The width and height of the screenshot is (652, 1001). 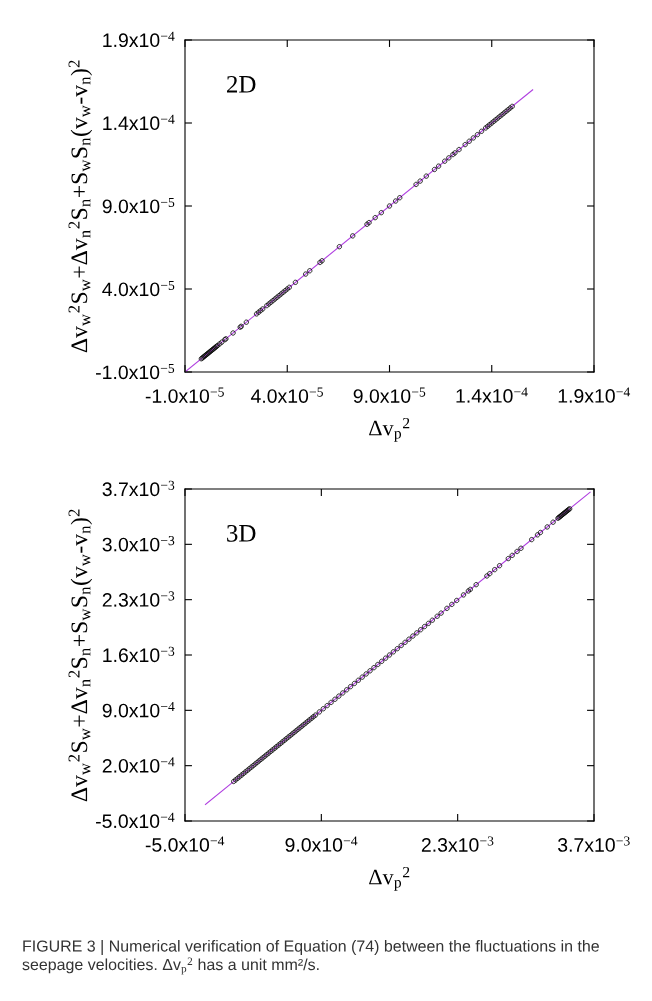 I want to click on x-tick-label: -5.0x10$^{−4}$, so click(x=185, y=844).